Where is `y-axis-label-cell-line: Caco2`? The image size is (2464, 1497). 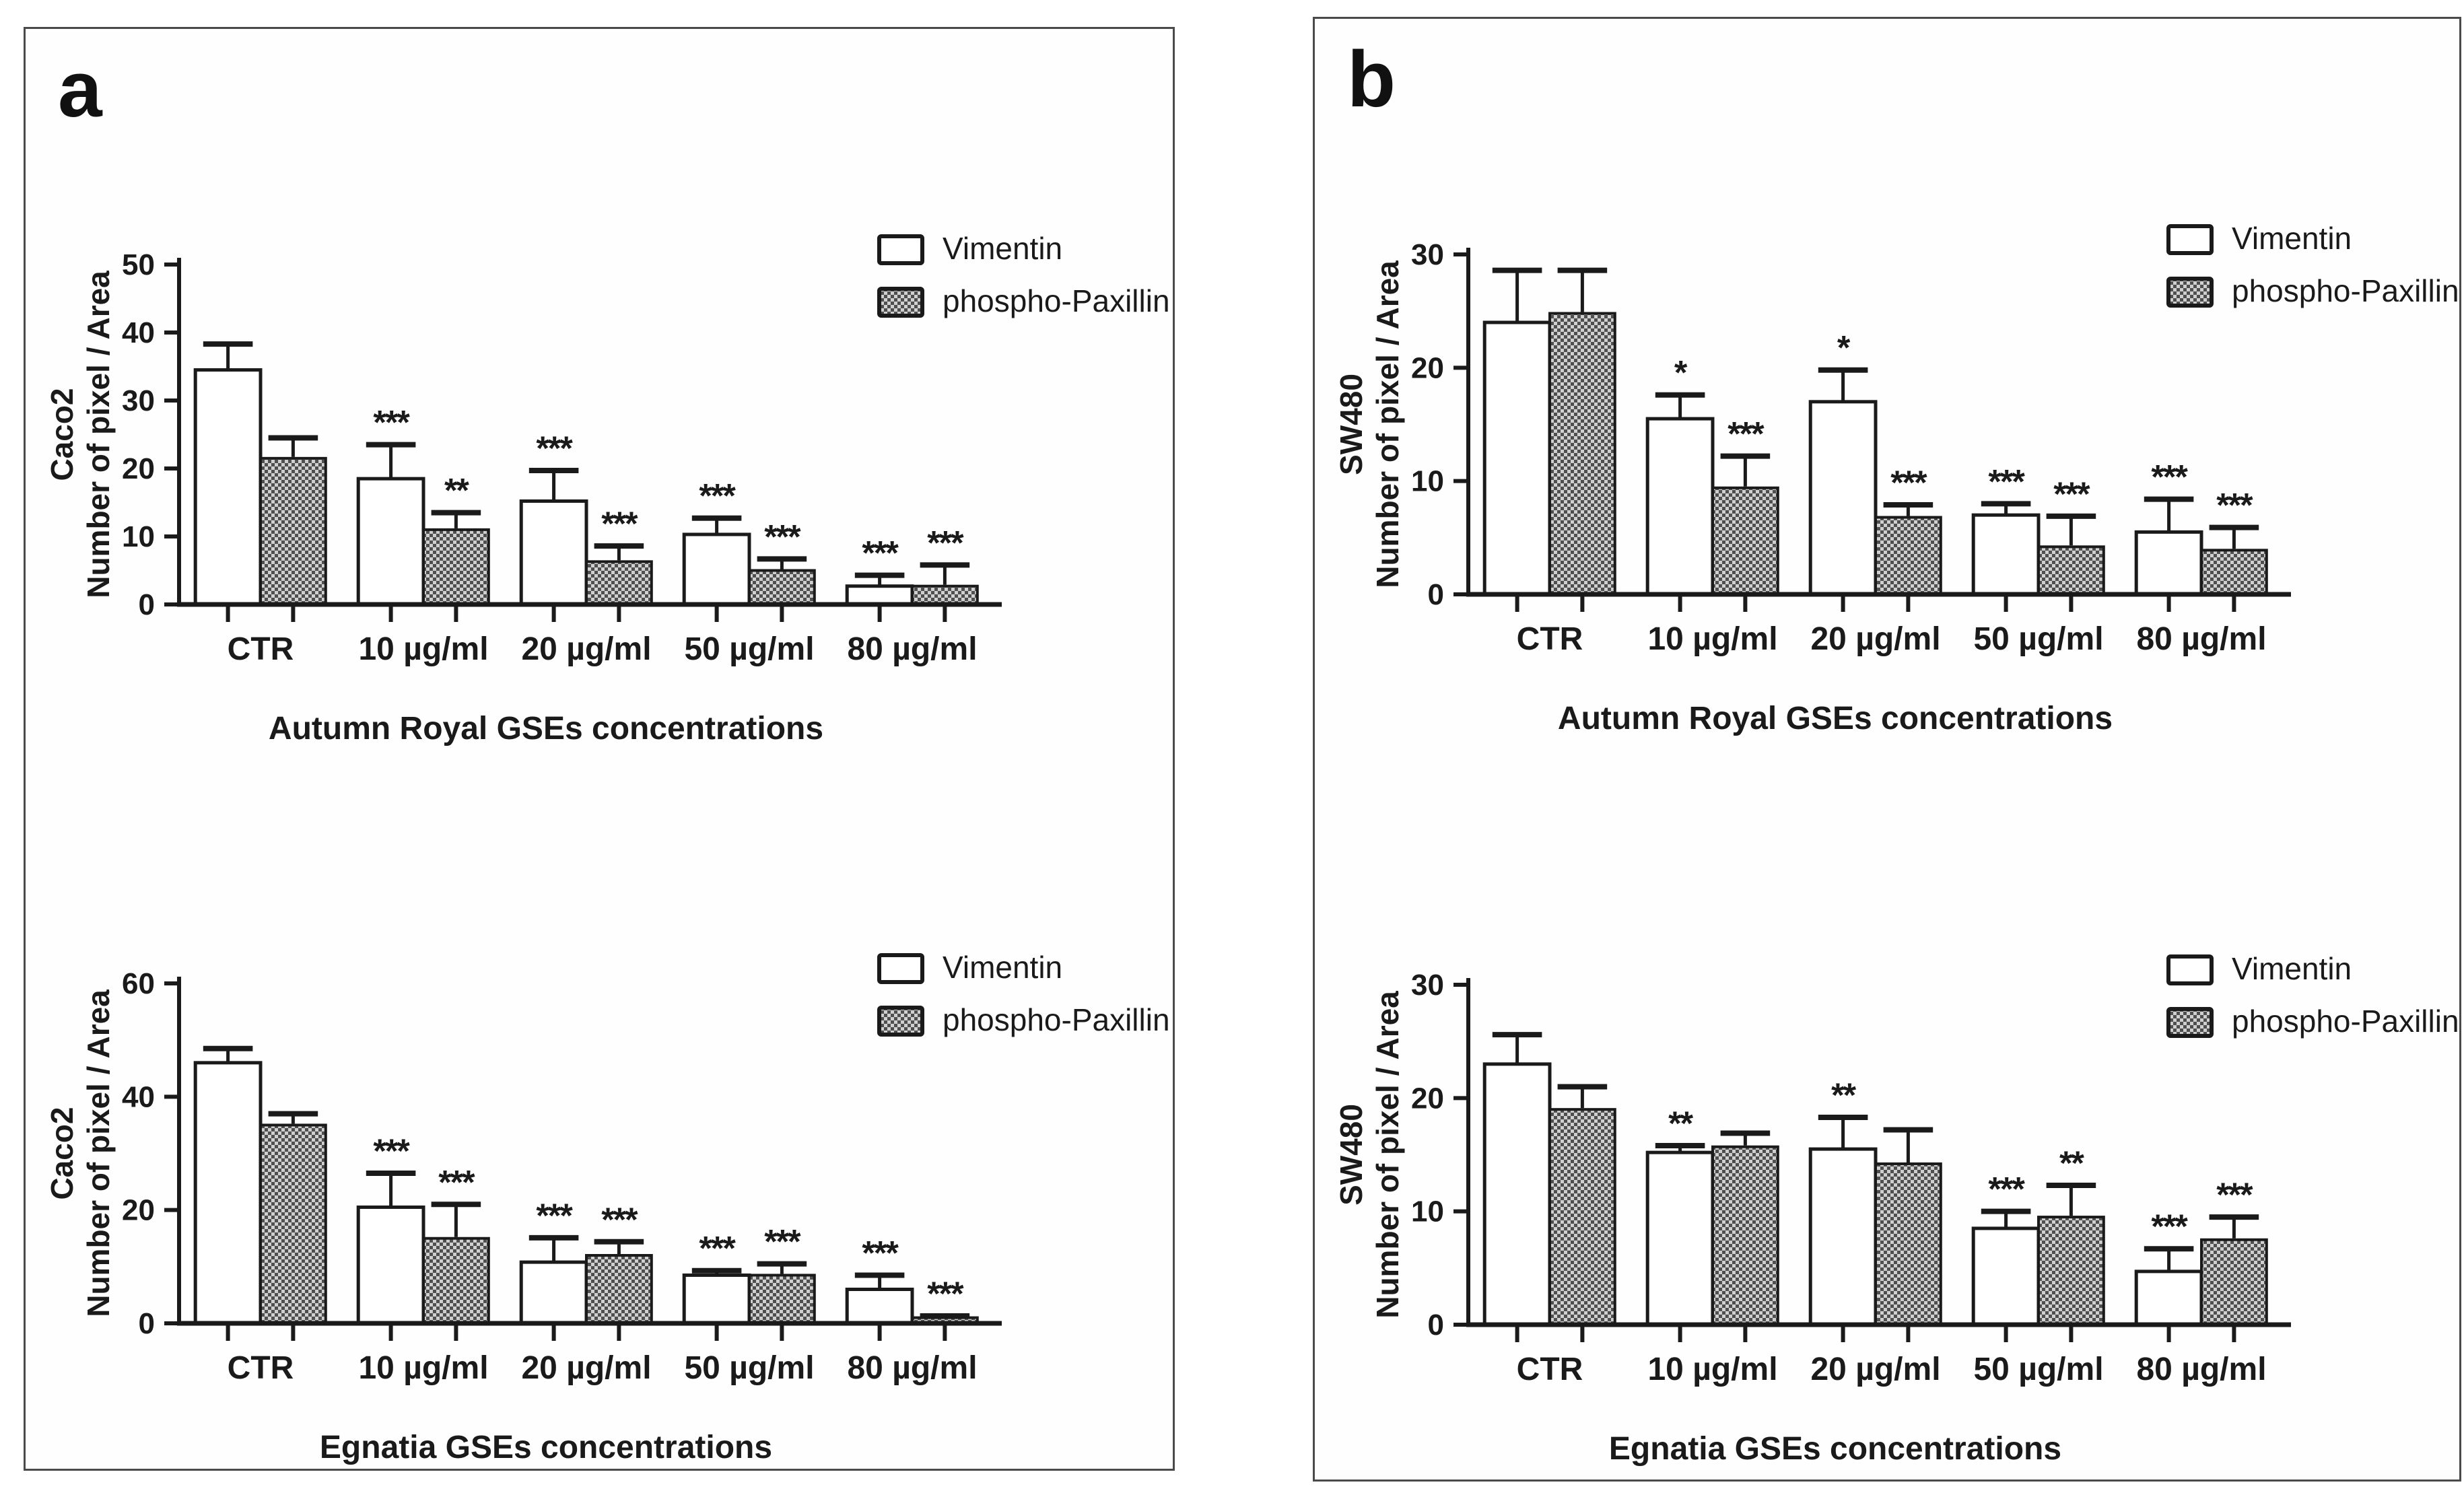 y-axis-label-cell-line: Caco2 is located at coordinates (62, 1153).